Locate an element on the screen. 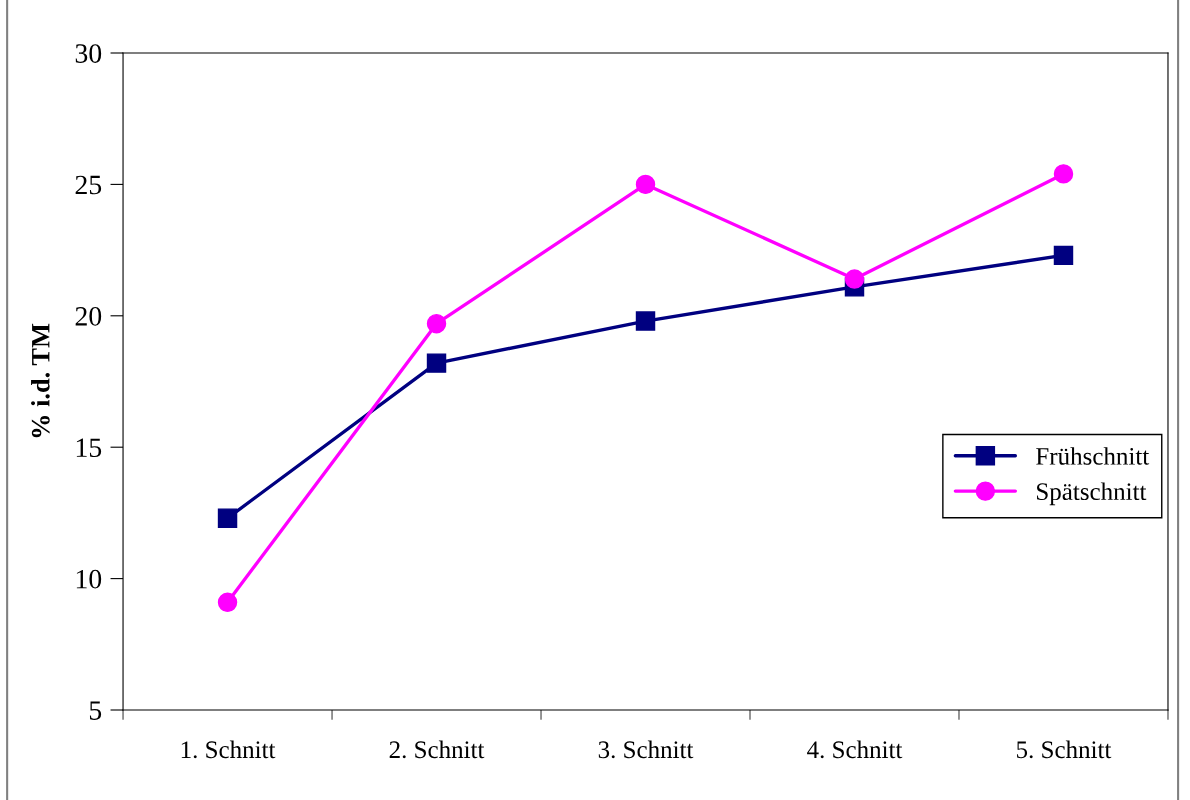  x-tick-label: 1. Schnitt is located at coordinates (228, 749).